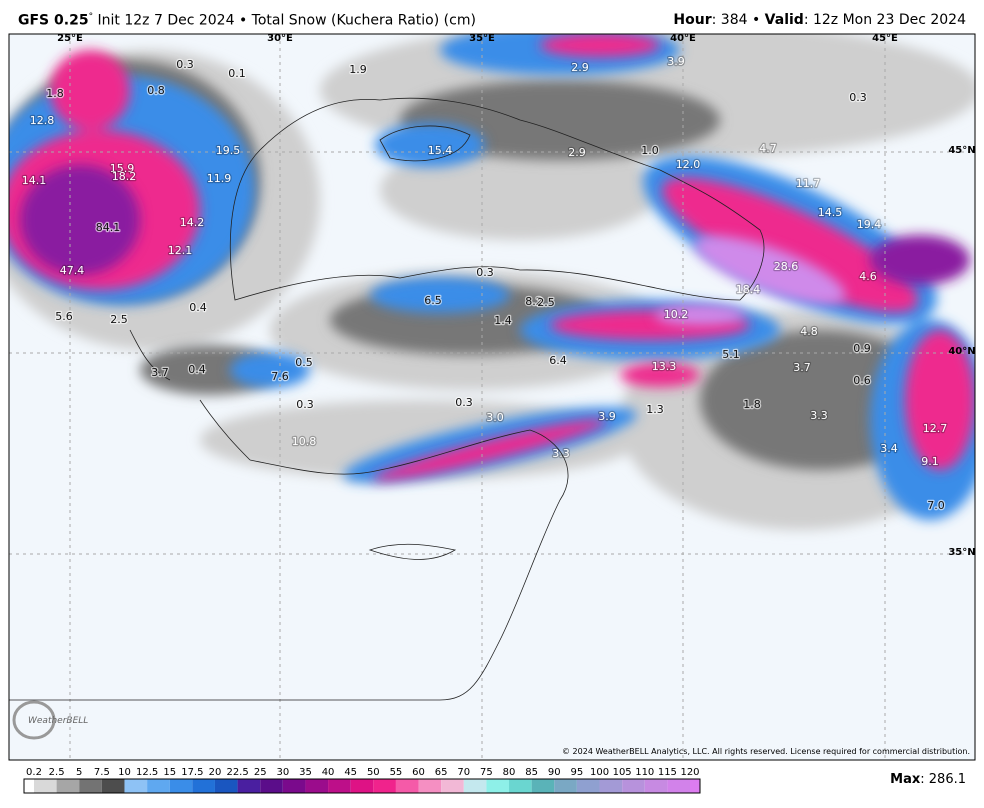 The height and width of the screenshot is (808, 984). I want to click on snow-label: 8.2, so click(534, 301).